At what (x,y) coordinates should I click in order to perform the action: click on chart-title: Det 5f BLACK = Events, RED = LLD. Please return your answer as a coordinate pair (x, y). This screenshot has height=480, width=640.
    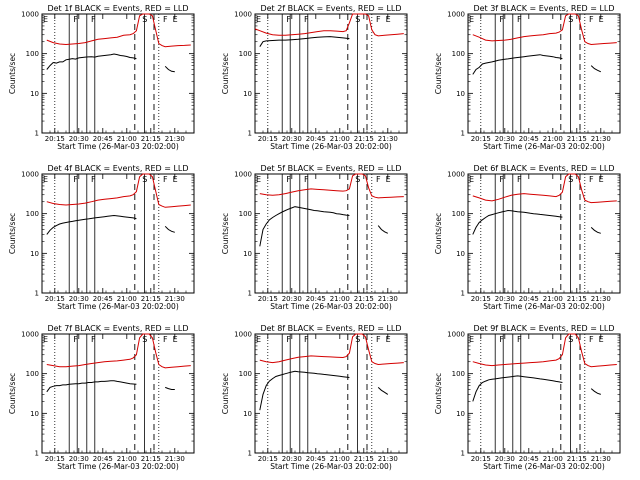
    Looking at the image, I should click on (330, 168).